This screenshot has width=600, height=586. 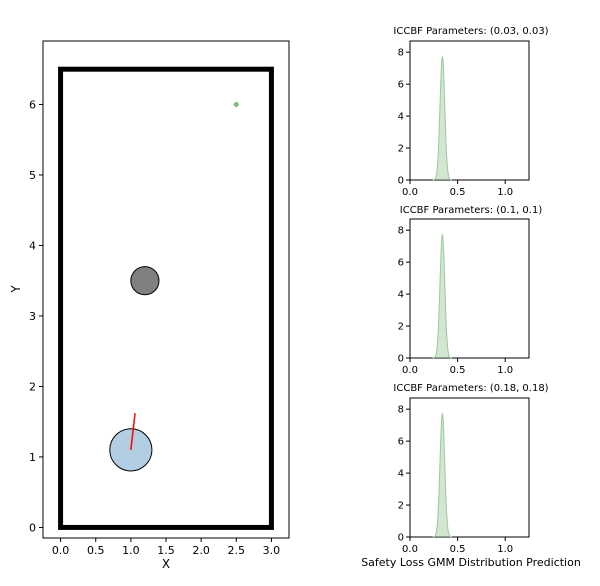 What do you see at coordinates (166, 564) in the screenshot?
I see `x-axis-label: X` at bounding box center [166, 564].